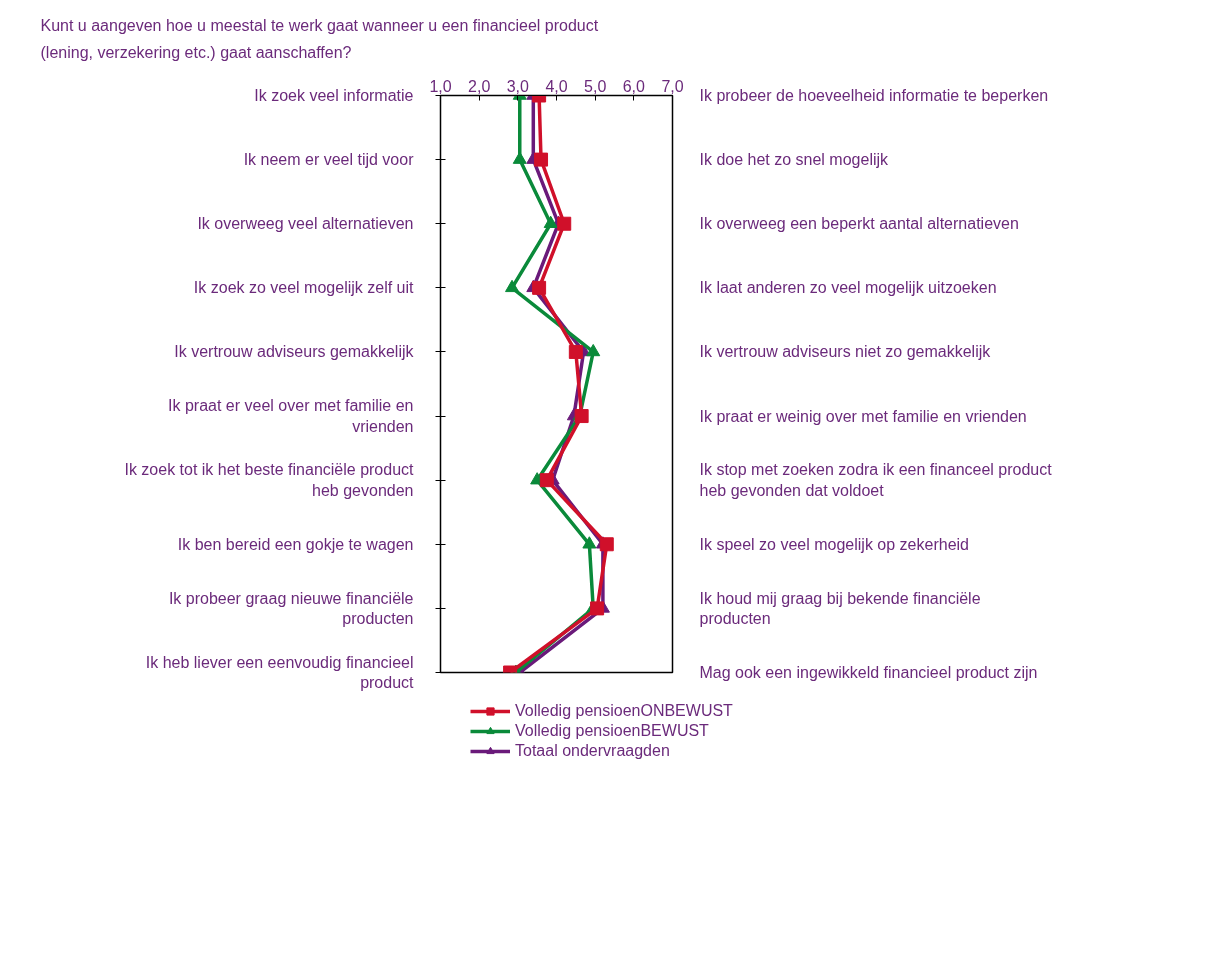  What do you see at coordinates (624, 711) in the screenshot?
I see `legend-label: Volledig pensioenONBEWUST` at bounding box center [624, 711].